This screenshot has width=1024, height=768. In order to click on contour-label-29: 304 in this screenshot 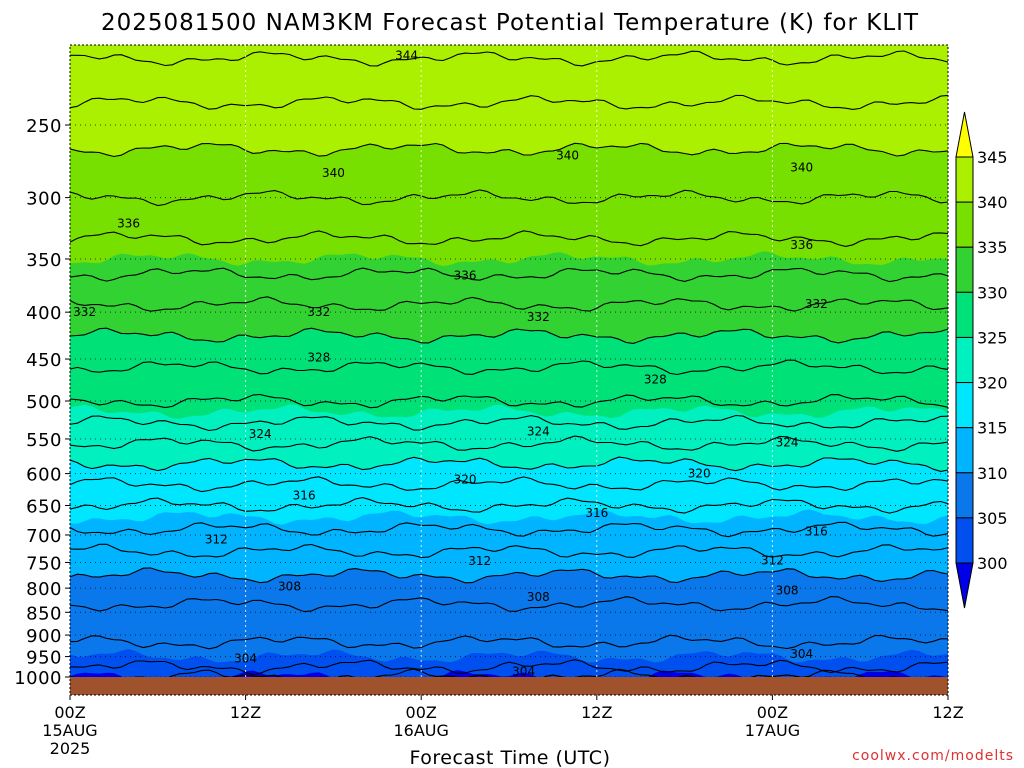, I will do `click(801, 654)`.